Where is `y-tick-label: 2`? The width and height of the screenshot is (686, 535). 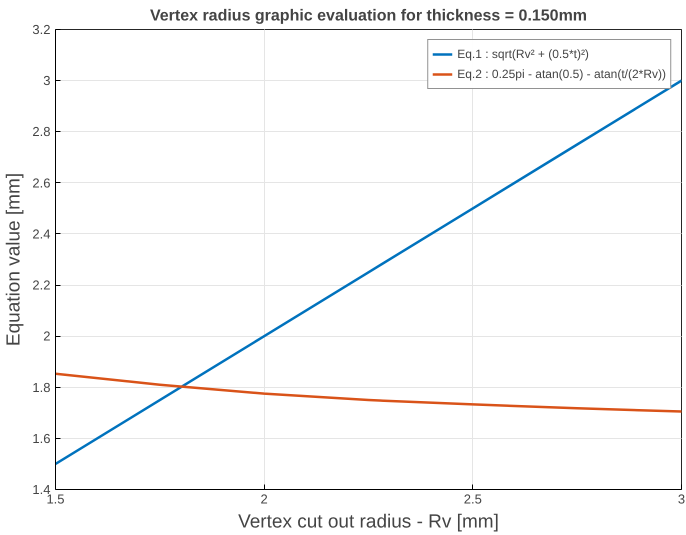
y-tick-label: 2 is located at coordinates (47, 336).